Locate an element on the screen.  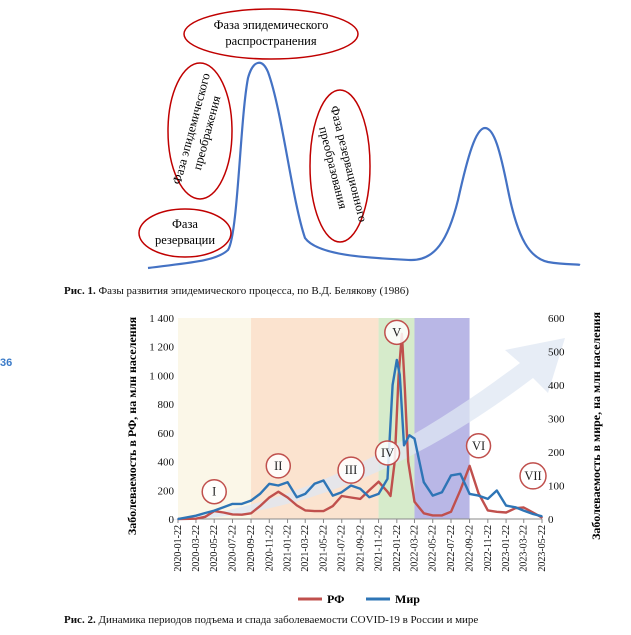
legend-world-label: Мир is located at coordinates (407, 599).